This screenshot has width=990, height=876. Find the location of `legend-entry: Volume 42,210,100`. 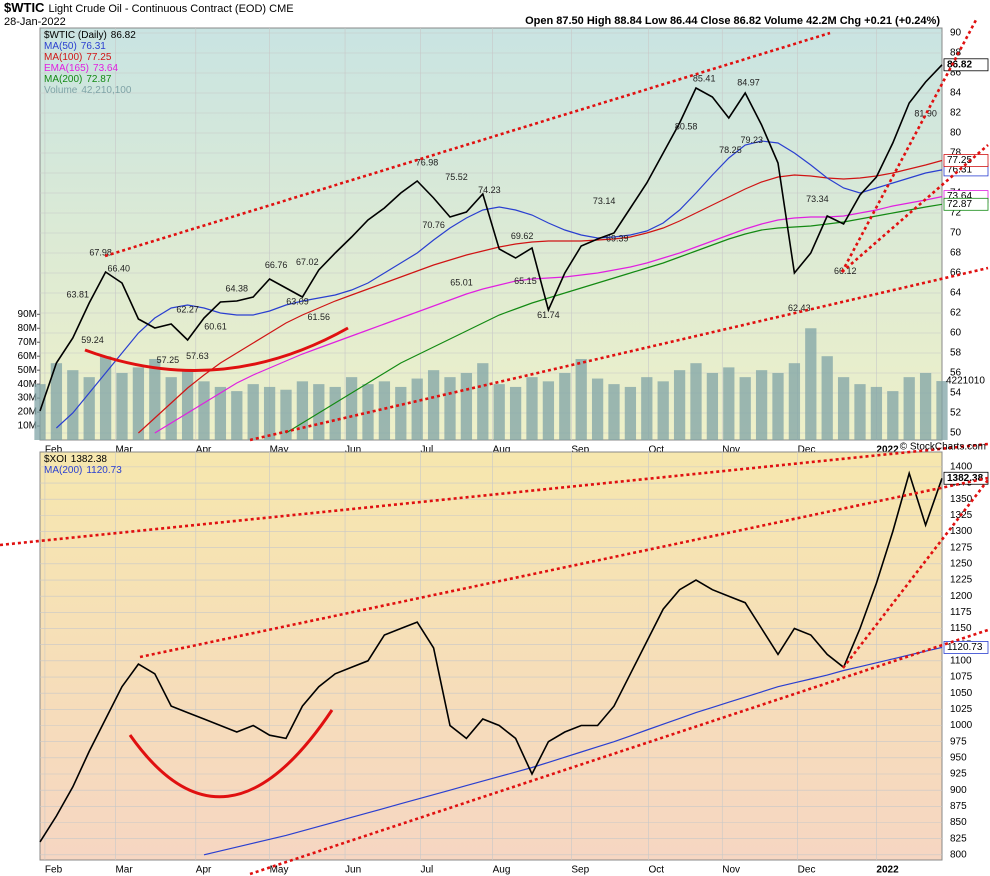

legend-entry: Volume 42,210,100 is located at coordinates (88, 90).